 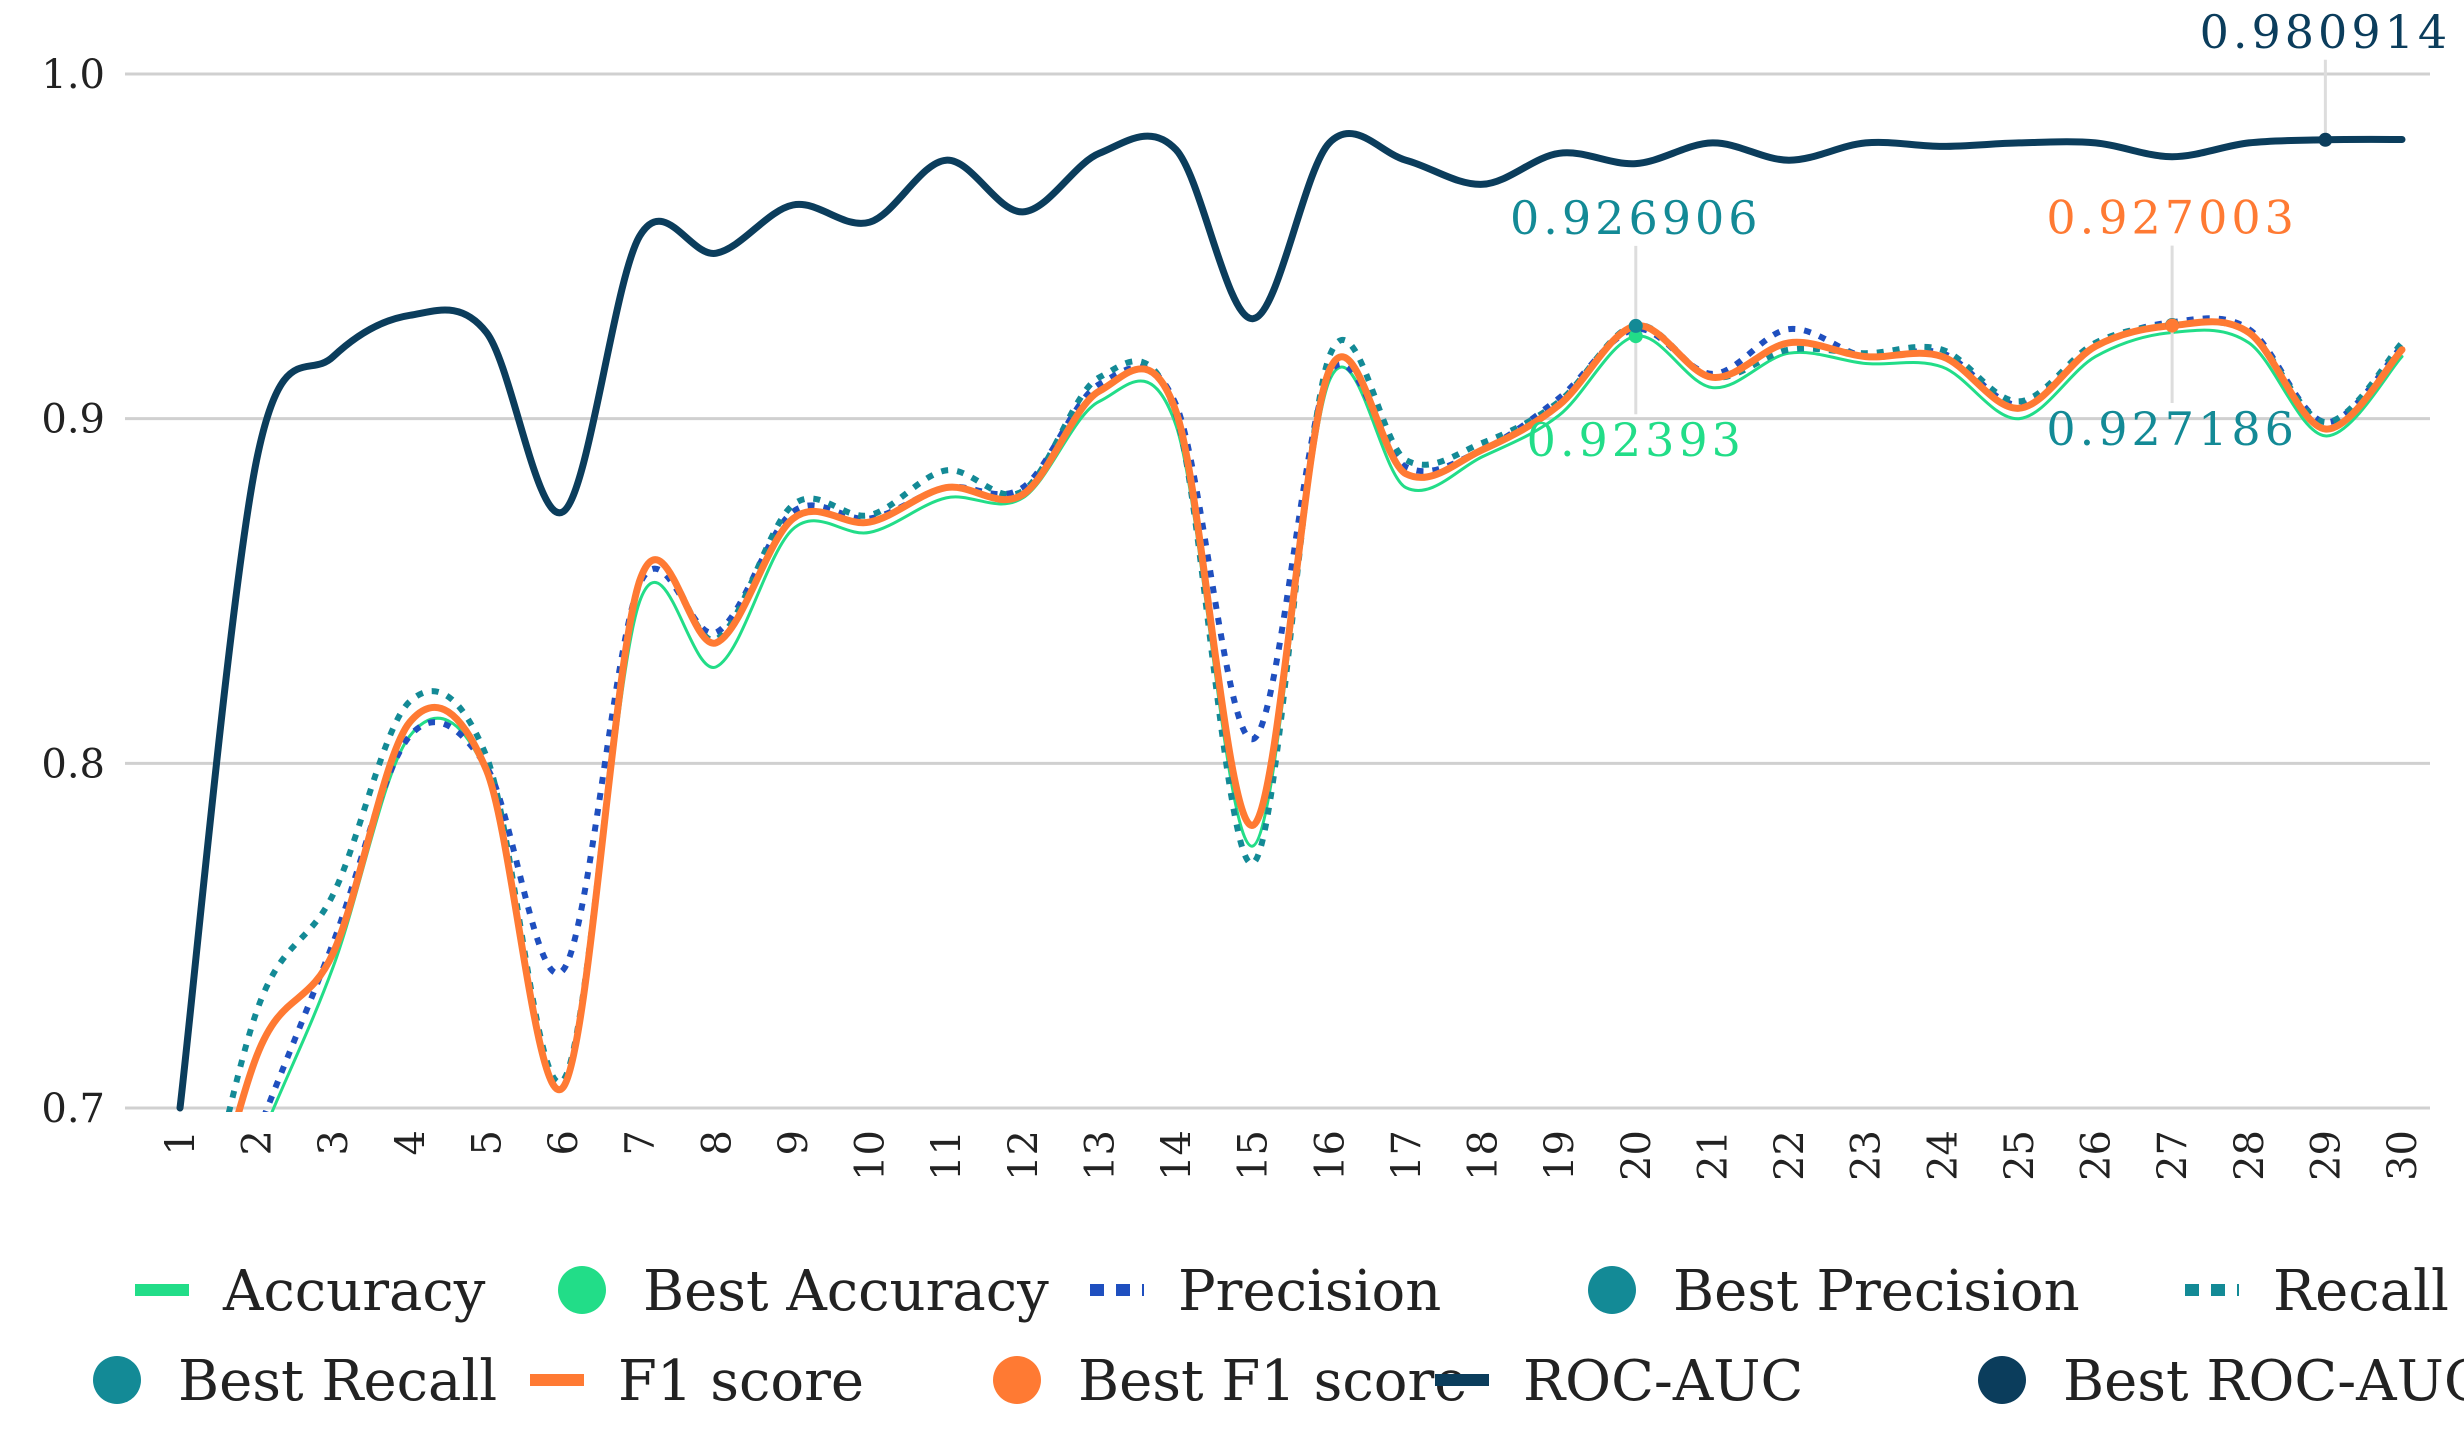 What do you see at coordinates (2097, 1155) in the screenshot?
I see `x-tick-label: 26` at bounding box center [2097, 1155].